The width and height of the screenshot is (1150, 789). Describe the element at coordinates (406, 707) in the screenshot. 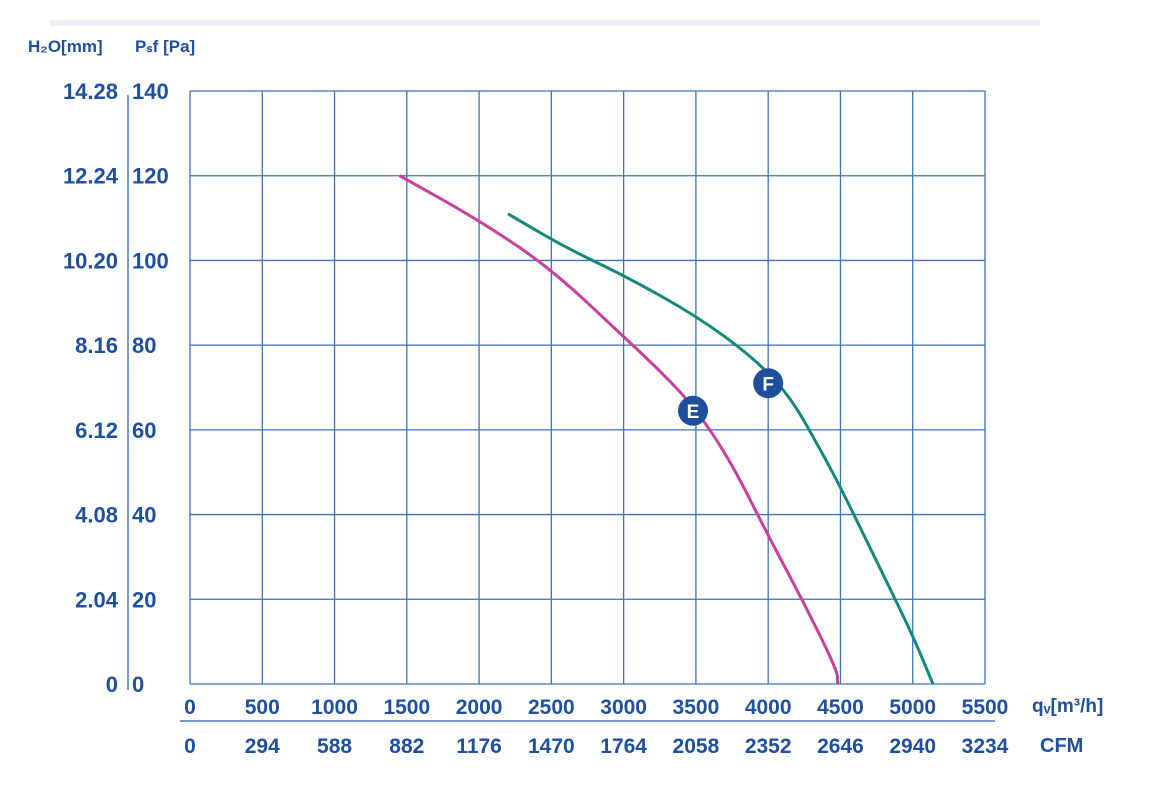

I see `x-tick-label: 1500` at that location.